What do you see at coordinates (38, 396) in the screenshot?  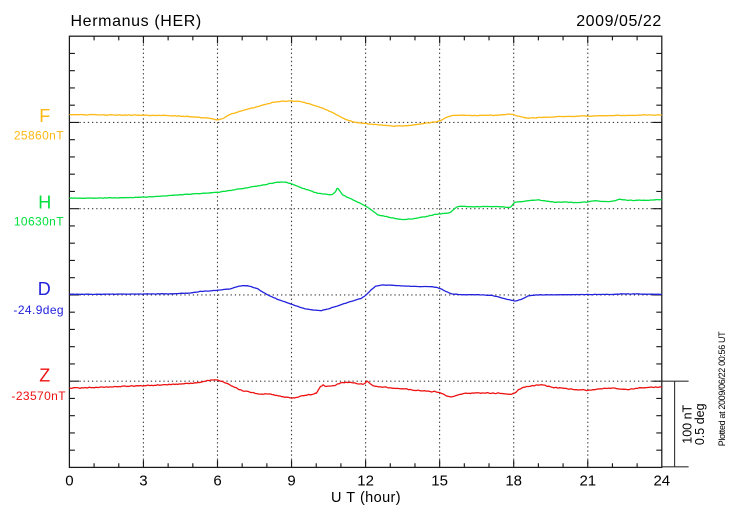 I see `svg-text: -23570nT` at bounding box center [38, 396].